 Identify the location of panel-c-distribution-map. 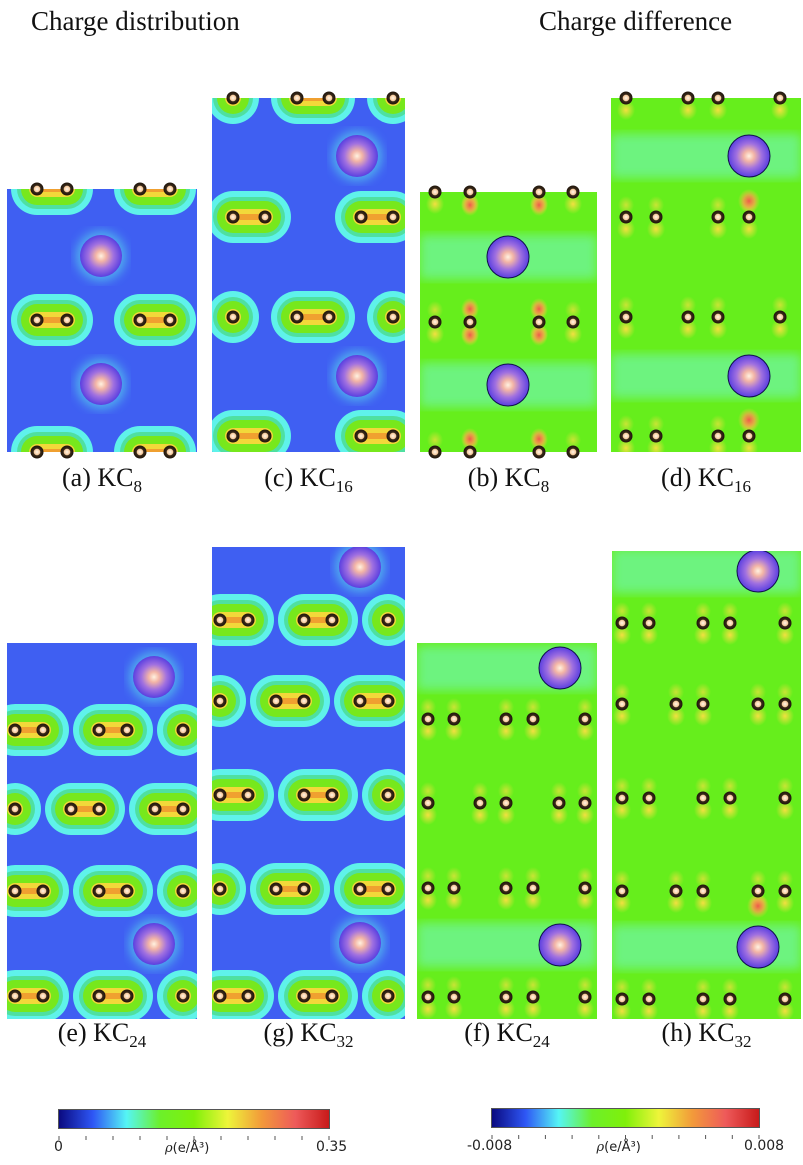
(308, 271).